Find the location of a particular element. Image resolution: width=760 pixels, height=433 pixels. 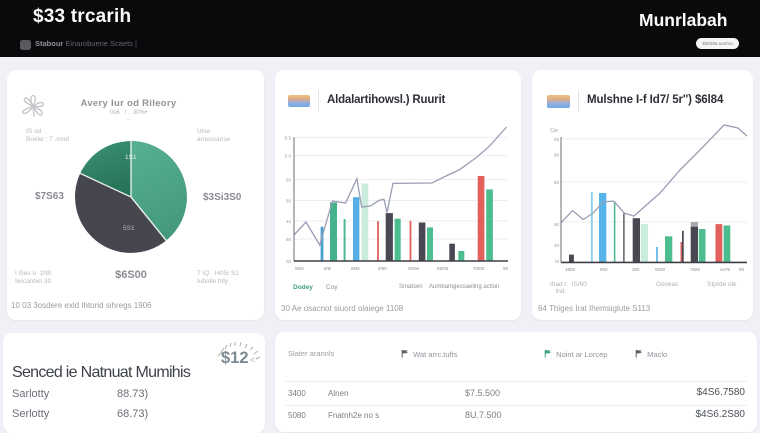

svg-text: 5.0 is located at coordinates (288, 156).